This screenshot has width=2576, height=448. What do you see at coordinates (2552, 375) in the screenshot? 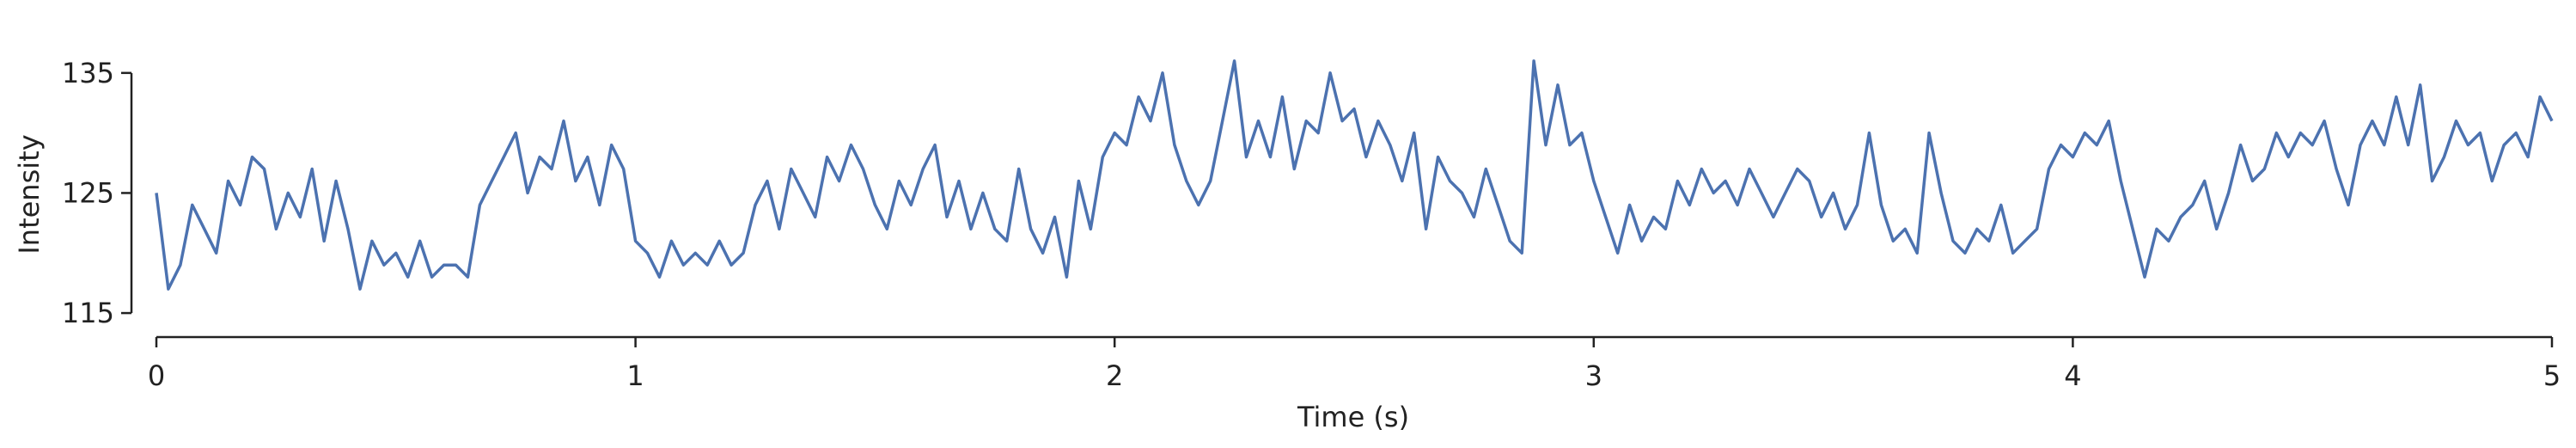
I see `x-tick-label: 5` at bounding box center [2552, 375].